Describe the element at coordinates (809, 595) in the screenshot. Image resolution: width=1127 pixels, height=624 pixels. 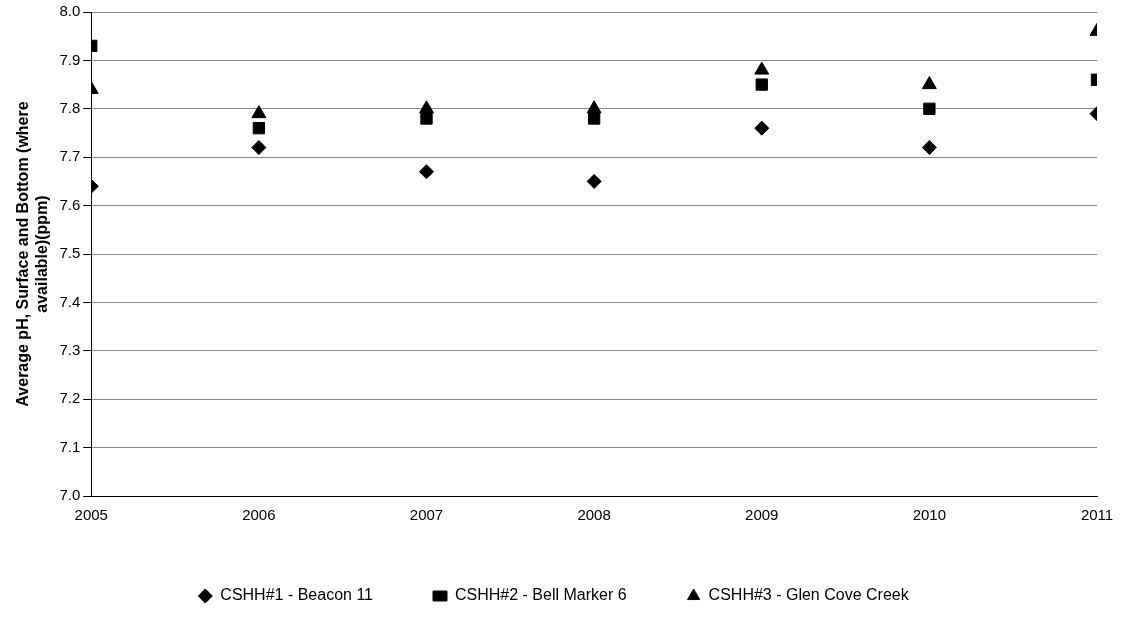
I see `legend-label: CSHH#3 - Glen Cove Creek` at that location.